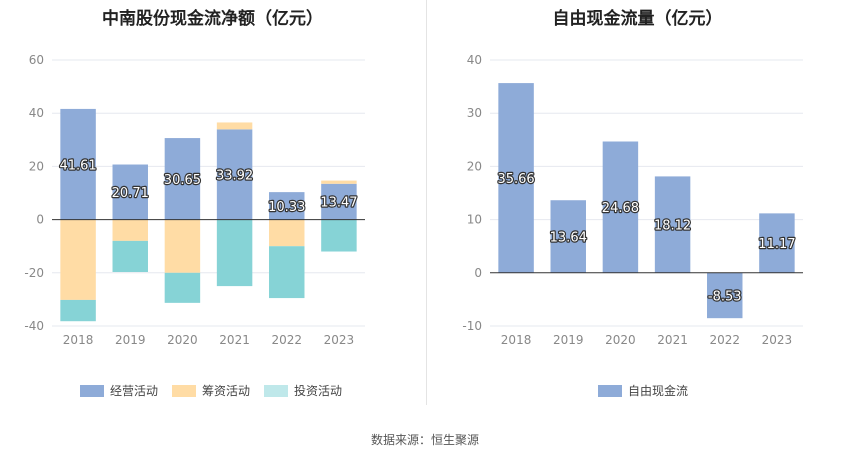 The image size is (850, 459). What do you see at coordinates (92, 390) in the screenshot?
I see `legend-swatch-operating` at bounding box center [92, 390].